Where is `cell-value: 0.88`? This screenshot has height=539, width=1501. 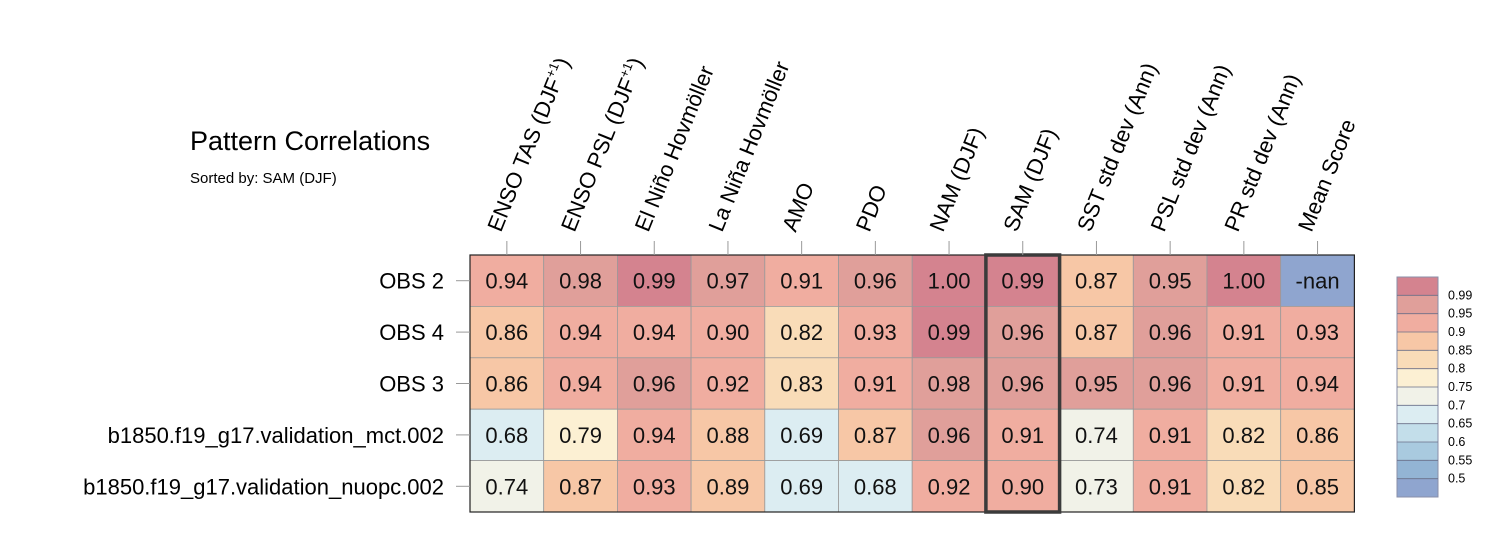
cell-value: 0.88 is located at coordinates (728, 435).